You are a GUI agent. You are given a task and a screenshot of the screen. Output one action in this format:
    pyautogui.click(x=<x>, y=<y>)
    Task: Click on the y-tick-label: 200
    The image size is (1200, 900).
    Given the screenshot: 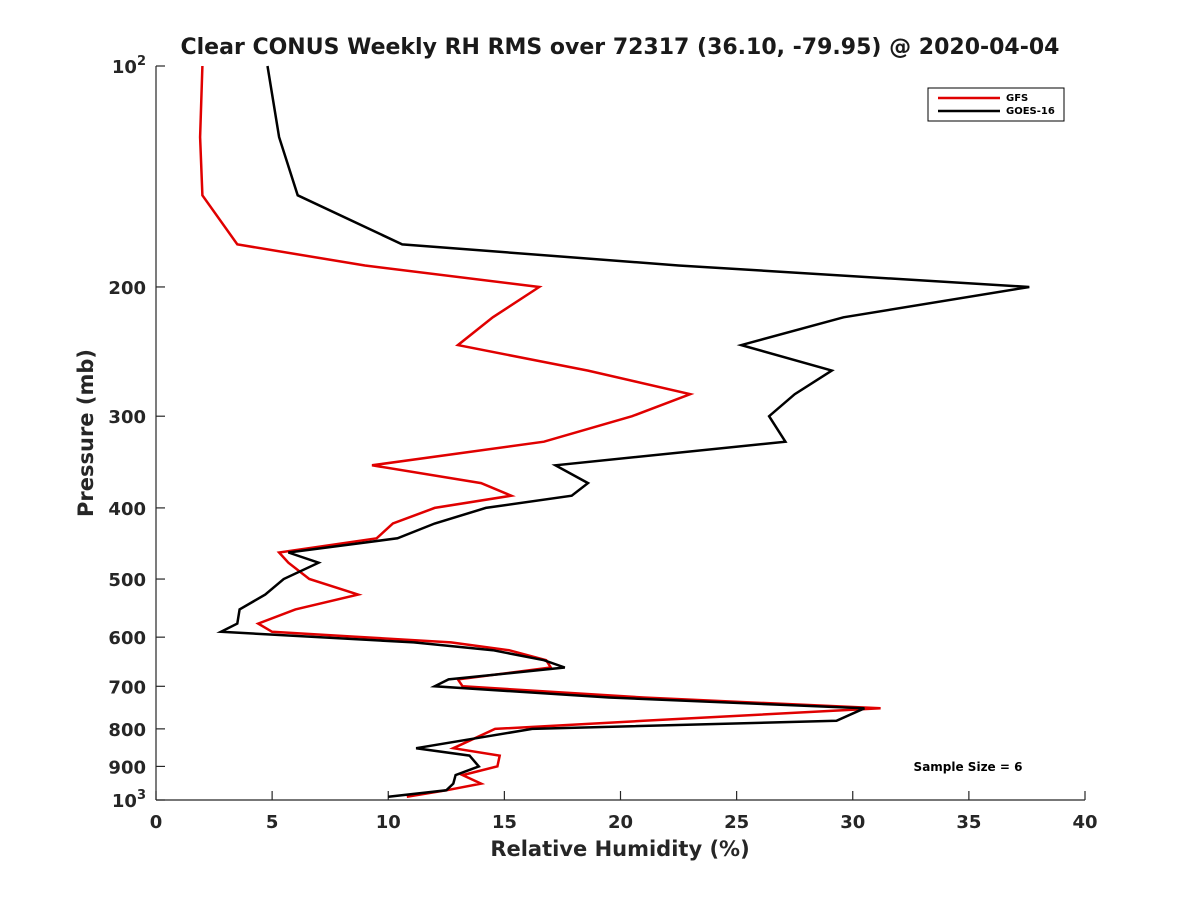 What is the action you would take?
    pyautogui.click(x=127, y=288)
    